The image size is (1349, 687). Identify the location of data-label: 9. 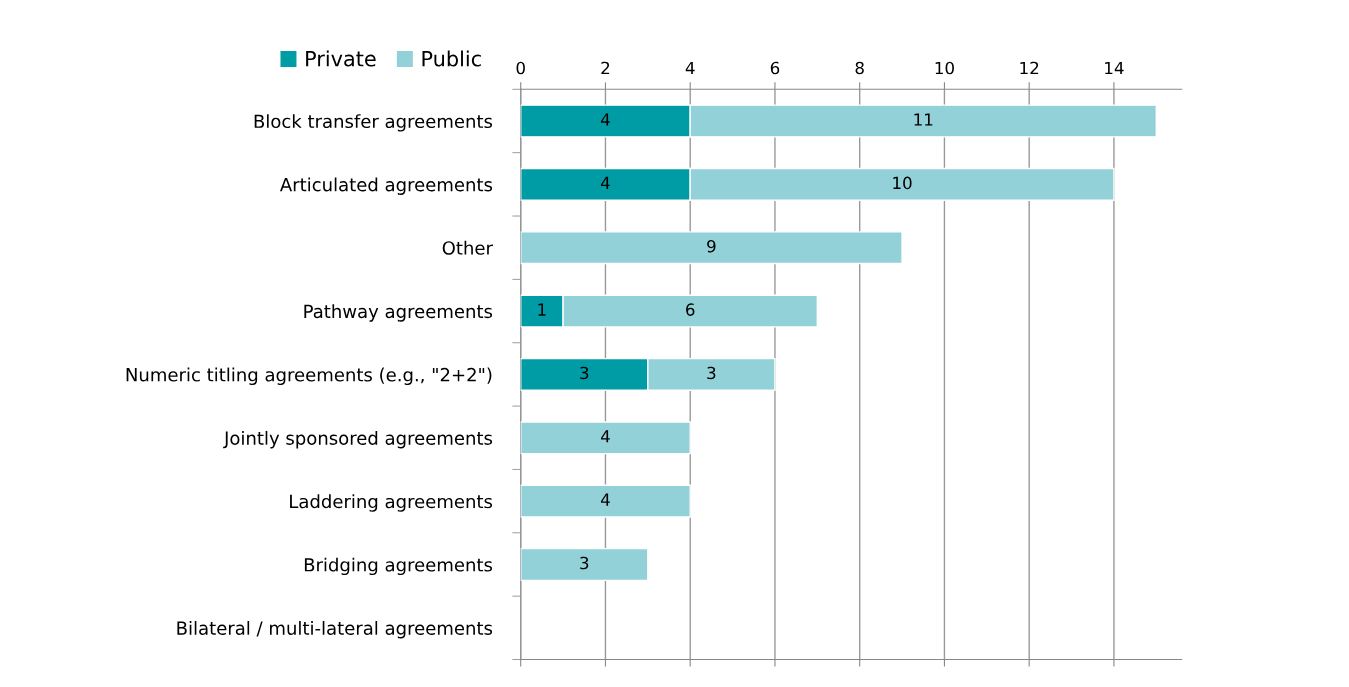
(711, 246).